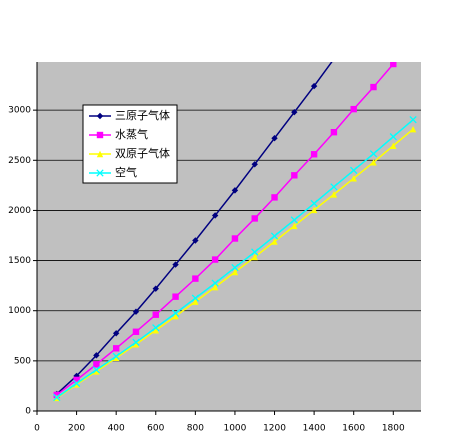  I want to click on y-tick-label: 1500, so click(19, 261).